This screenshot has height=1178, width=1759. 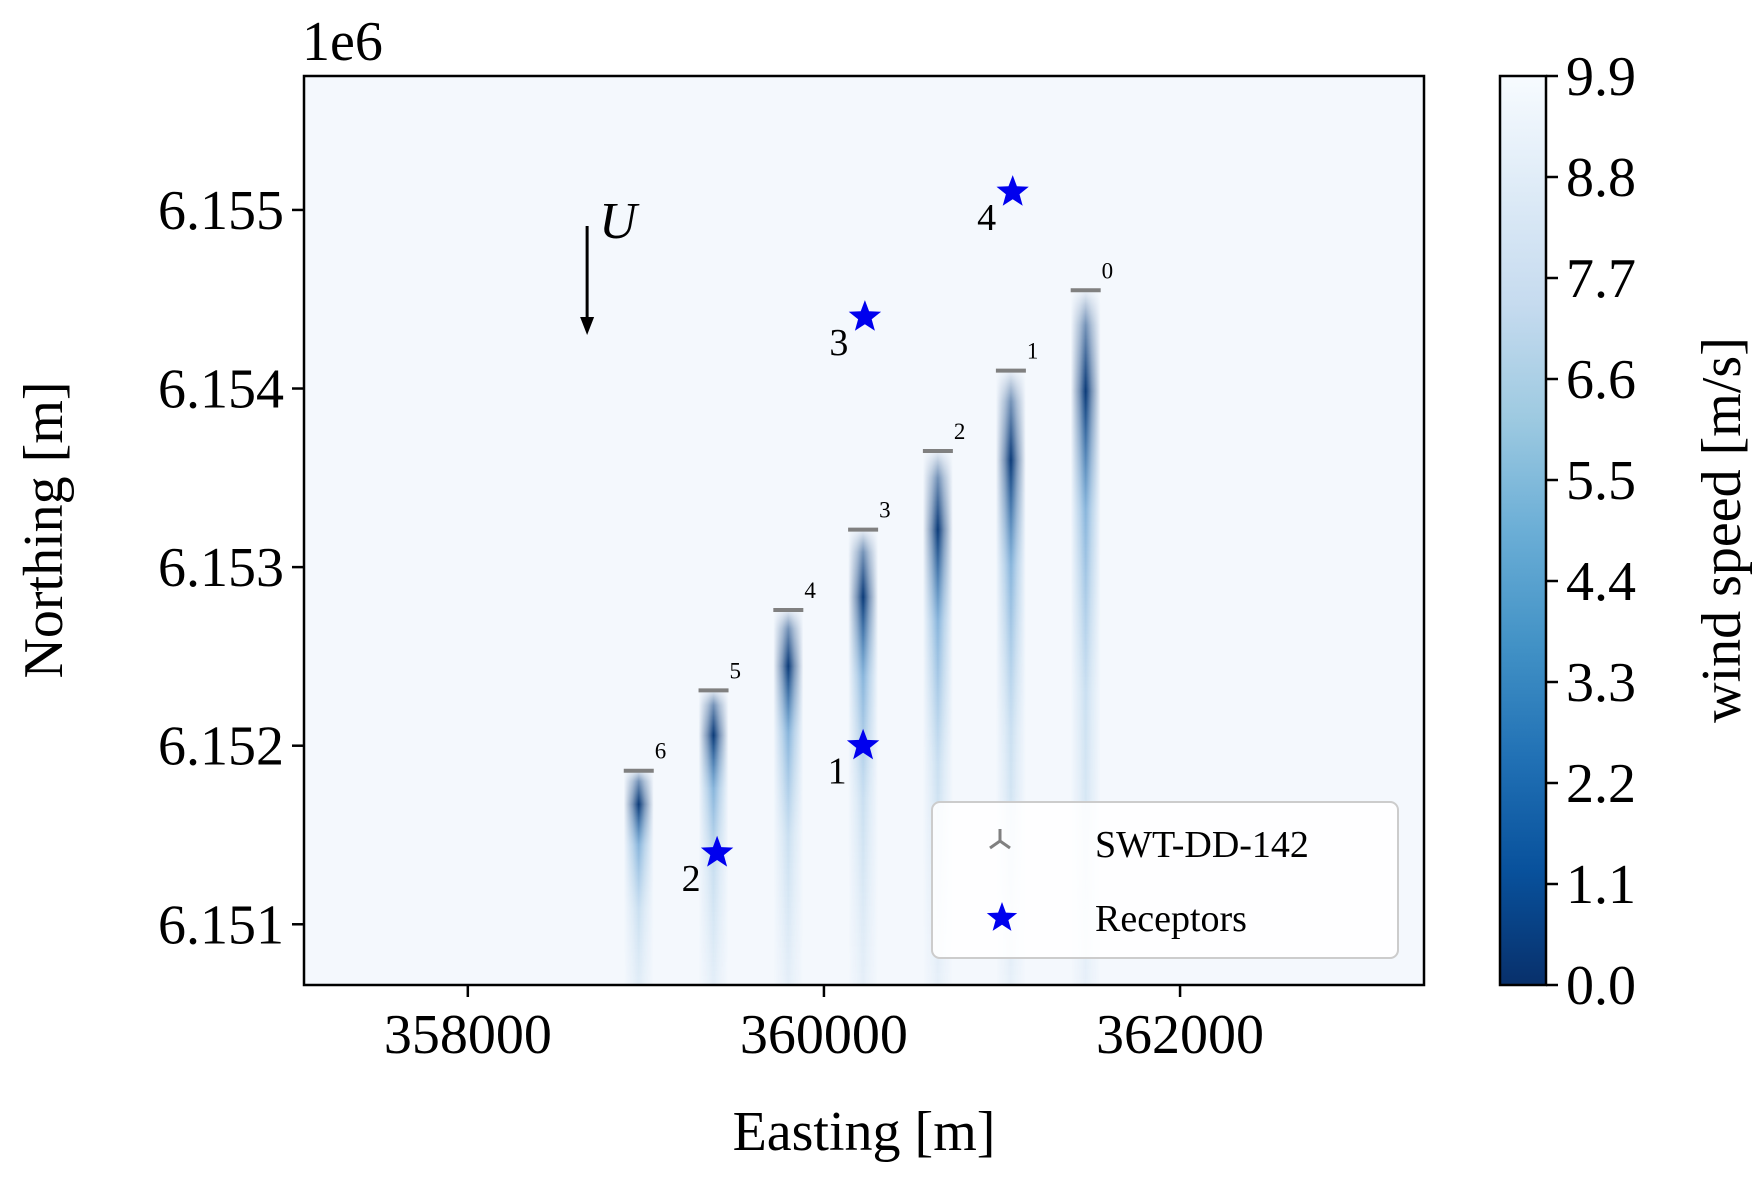 I want to click on legend-label-turbine: SWT-DD-142, so click(x=1202, y=845).